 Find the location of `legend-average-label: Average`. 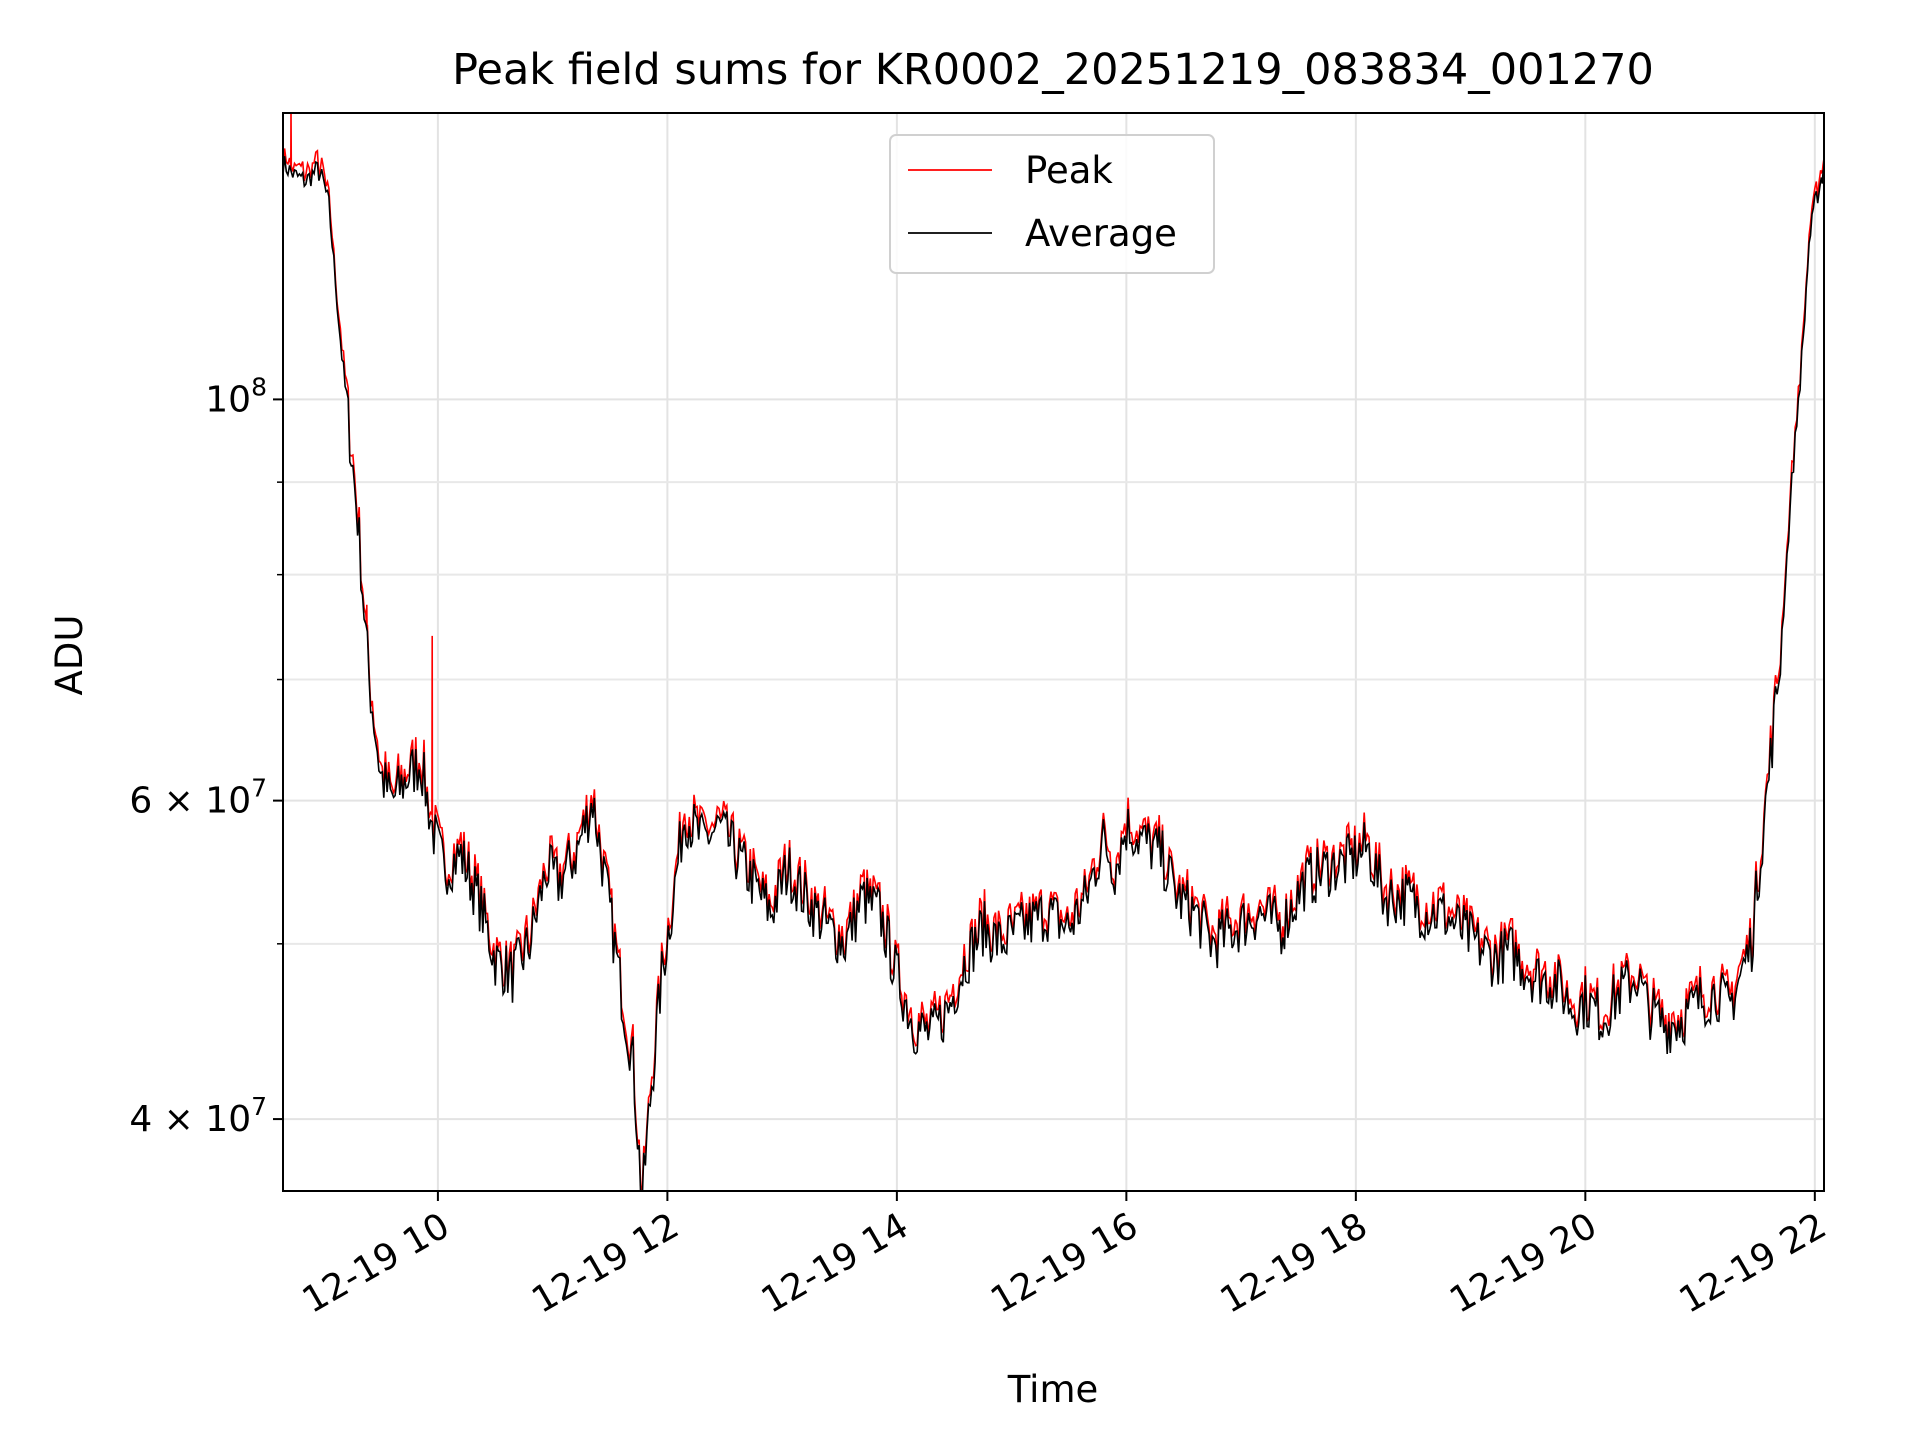

legend-average-label: Average is located at coordinates (1101, 233).